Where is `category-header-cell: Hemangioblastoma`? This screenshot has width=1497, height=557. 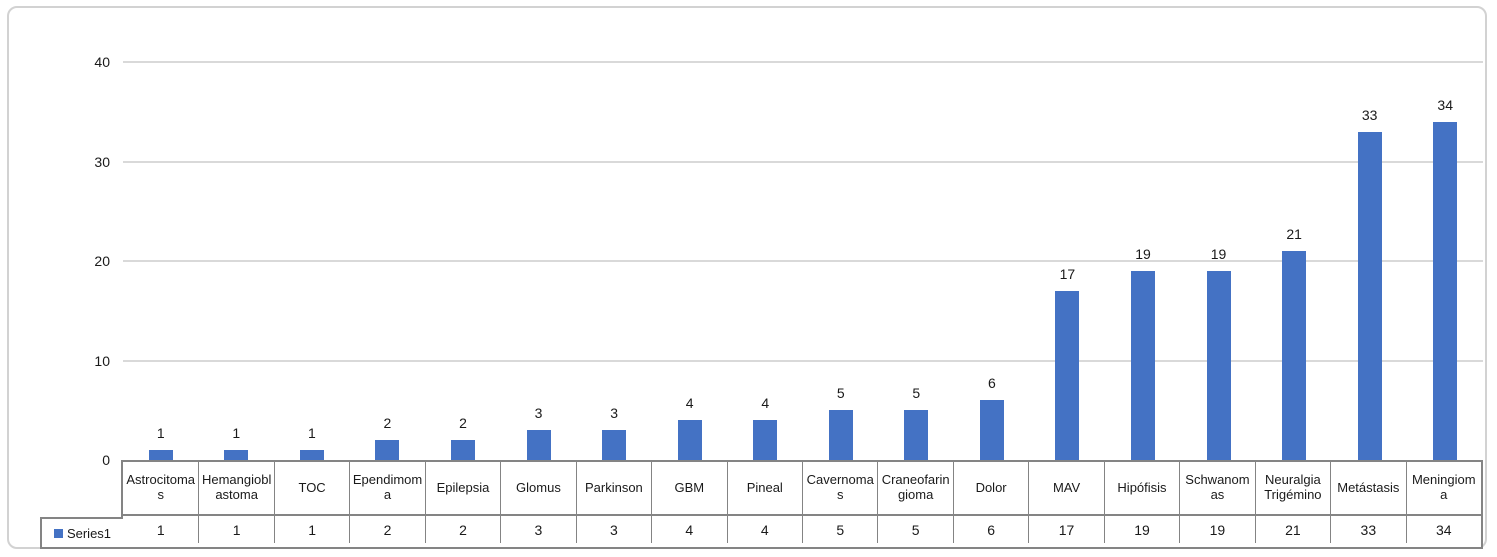
category-header-cell: Hemangioblastoma is located at coordinates (236, 489).